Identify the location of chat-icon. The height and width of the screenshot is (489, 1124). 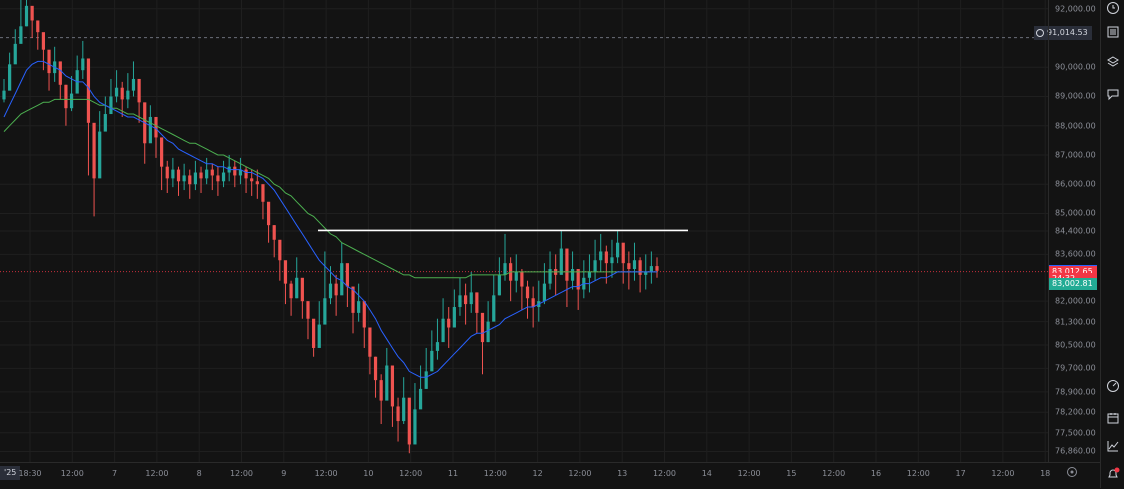
(1113, 94).